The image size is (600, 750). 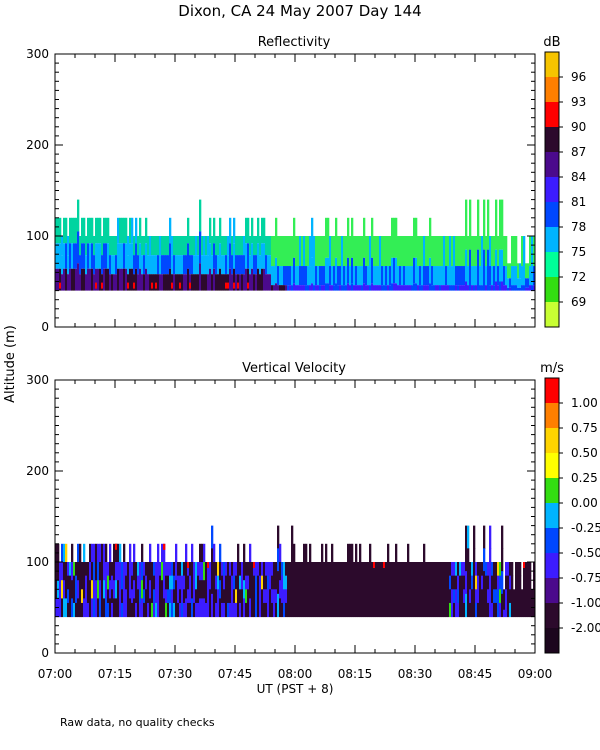 What do you see at coordinates (578, 227) in the screenshot?
I see `colorbar-label: 78` at bounding box center [578, 227].